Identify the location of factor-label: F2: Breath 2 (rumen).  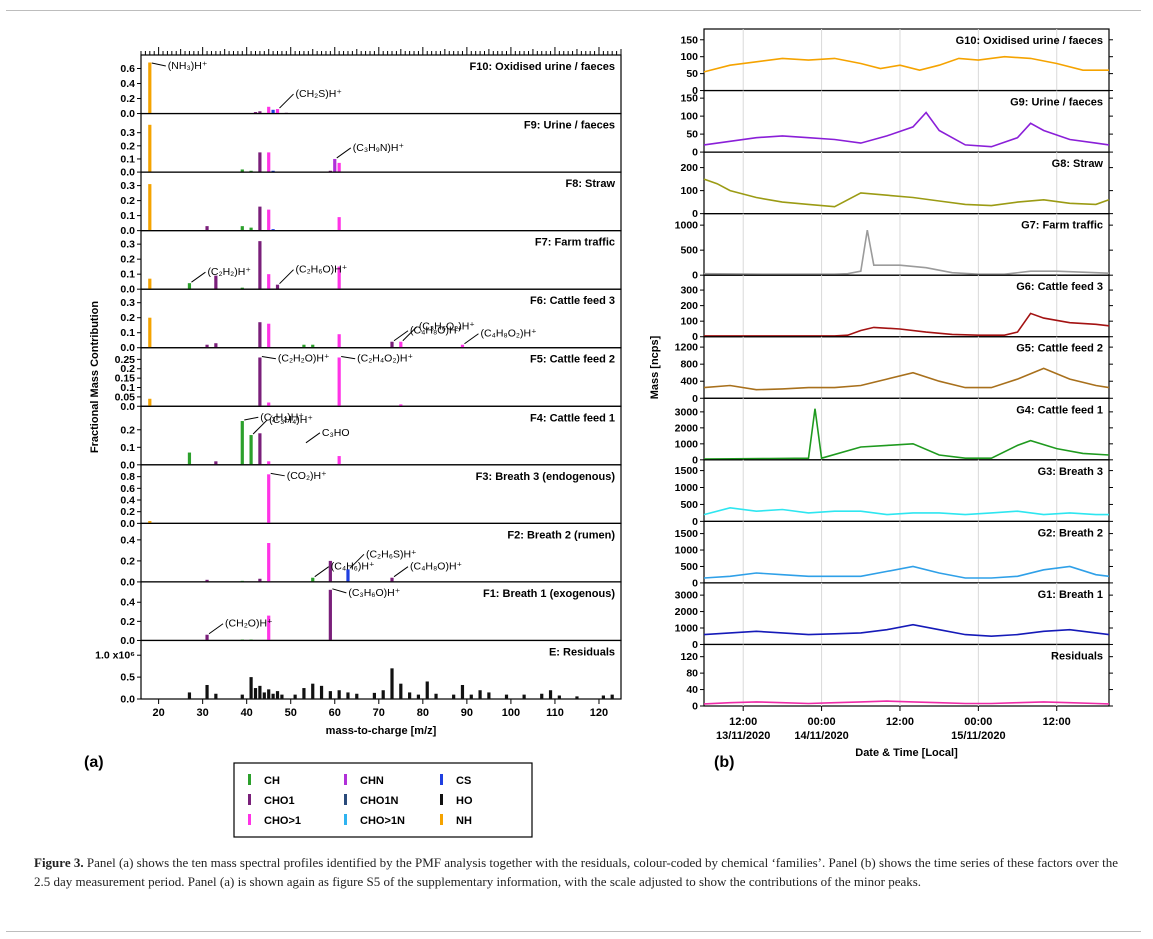
(561, 535).